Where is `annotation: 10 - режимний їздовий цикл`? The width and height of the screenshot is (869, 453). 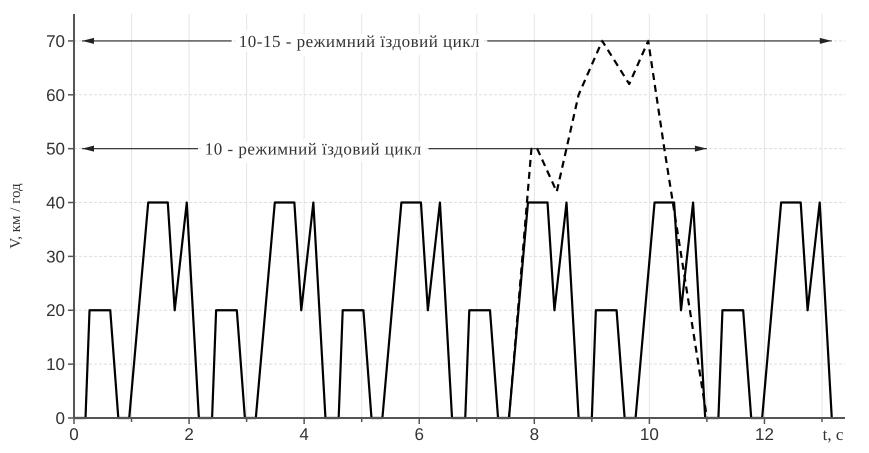 annotation: 10 - режимний їздовий цикл is located at coordinates (313, 149).